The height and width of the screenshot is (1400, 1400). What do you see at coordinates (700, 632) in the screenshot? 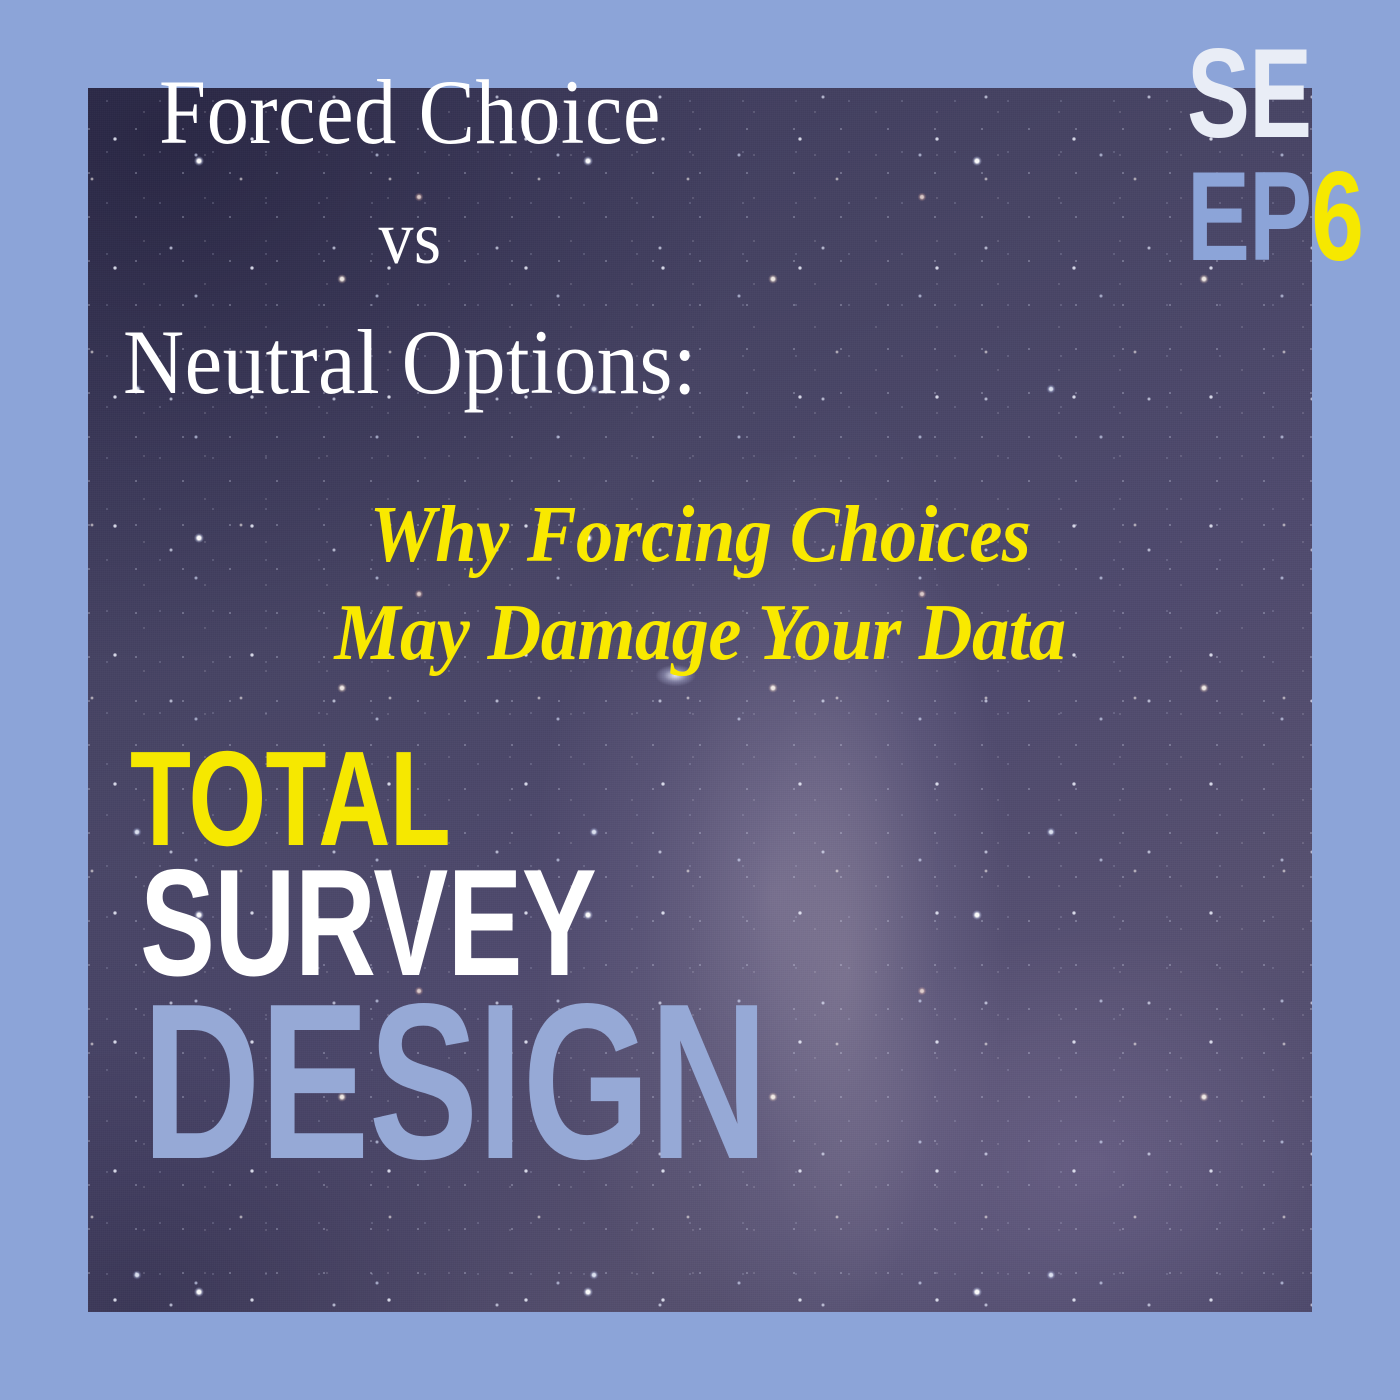
I see `subtitle-line-2: May Damage Your Data` at bounding box center [700, 632].